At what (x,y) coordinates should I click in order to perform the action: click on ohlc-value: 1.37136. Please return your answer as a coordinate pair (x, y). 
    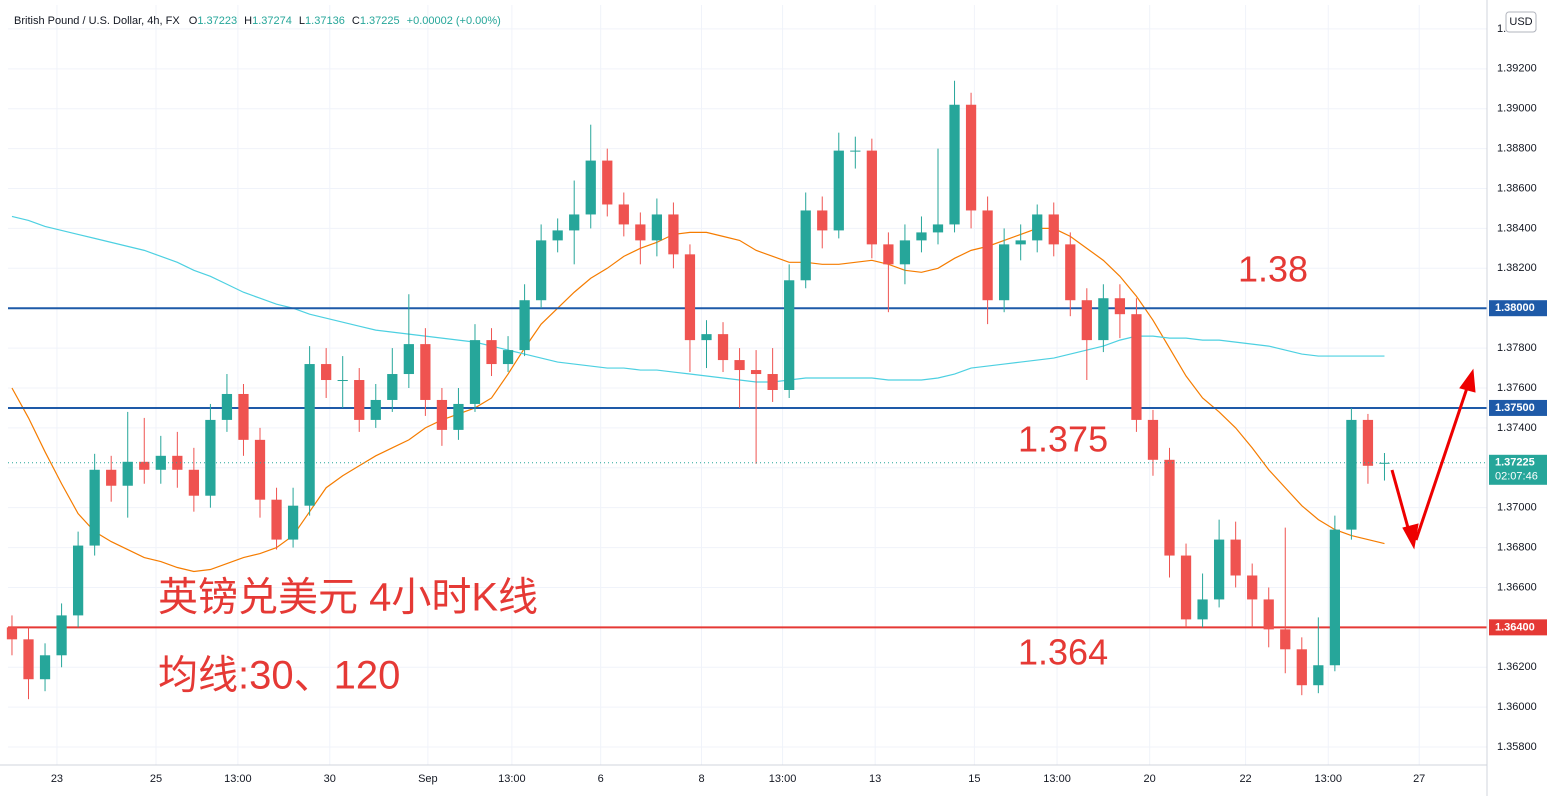
    Looking at the image, I should click on (325, 21).